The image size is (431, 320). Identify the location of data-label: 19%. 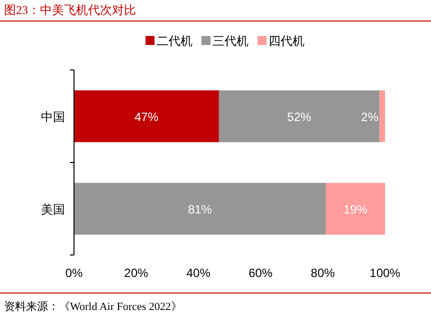
(355, 209).